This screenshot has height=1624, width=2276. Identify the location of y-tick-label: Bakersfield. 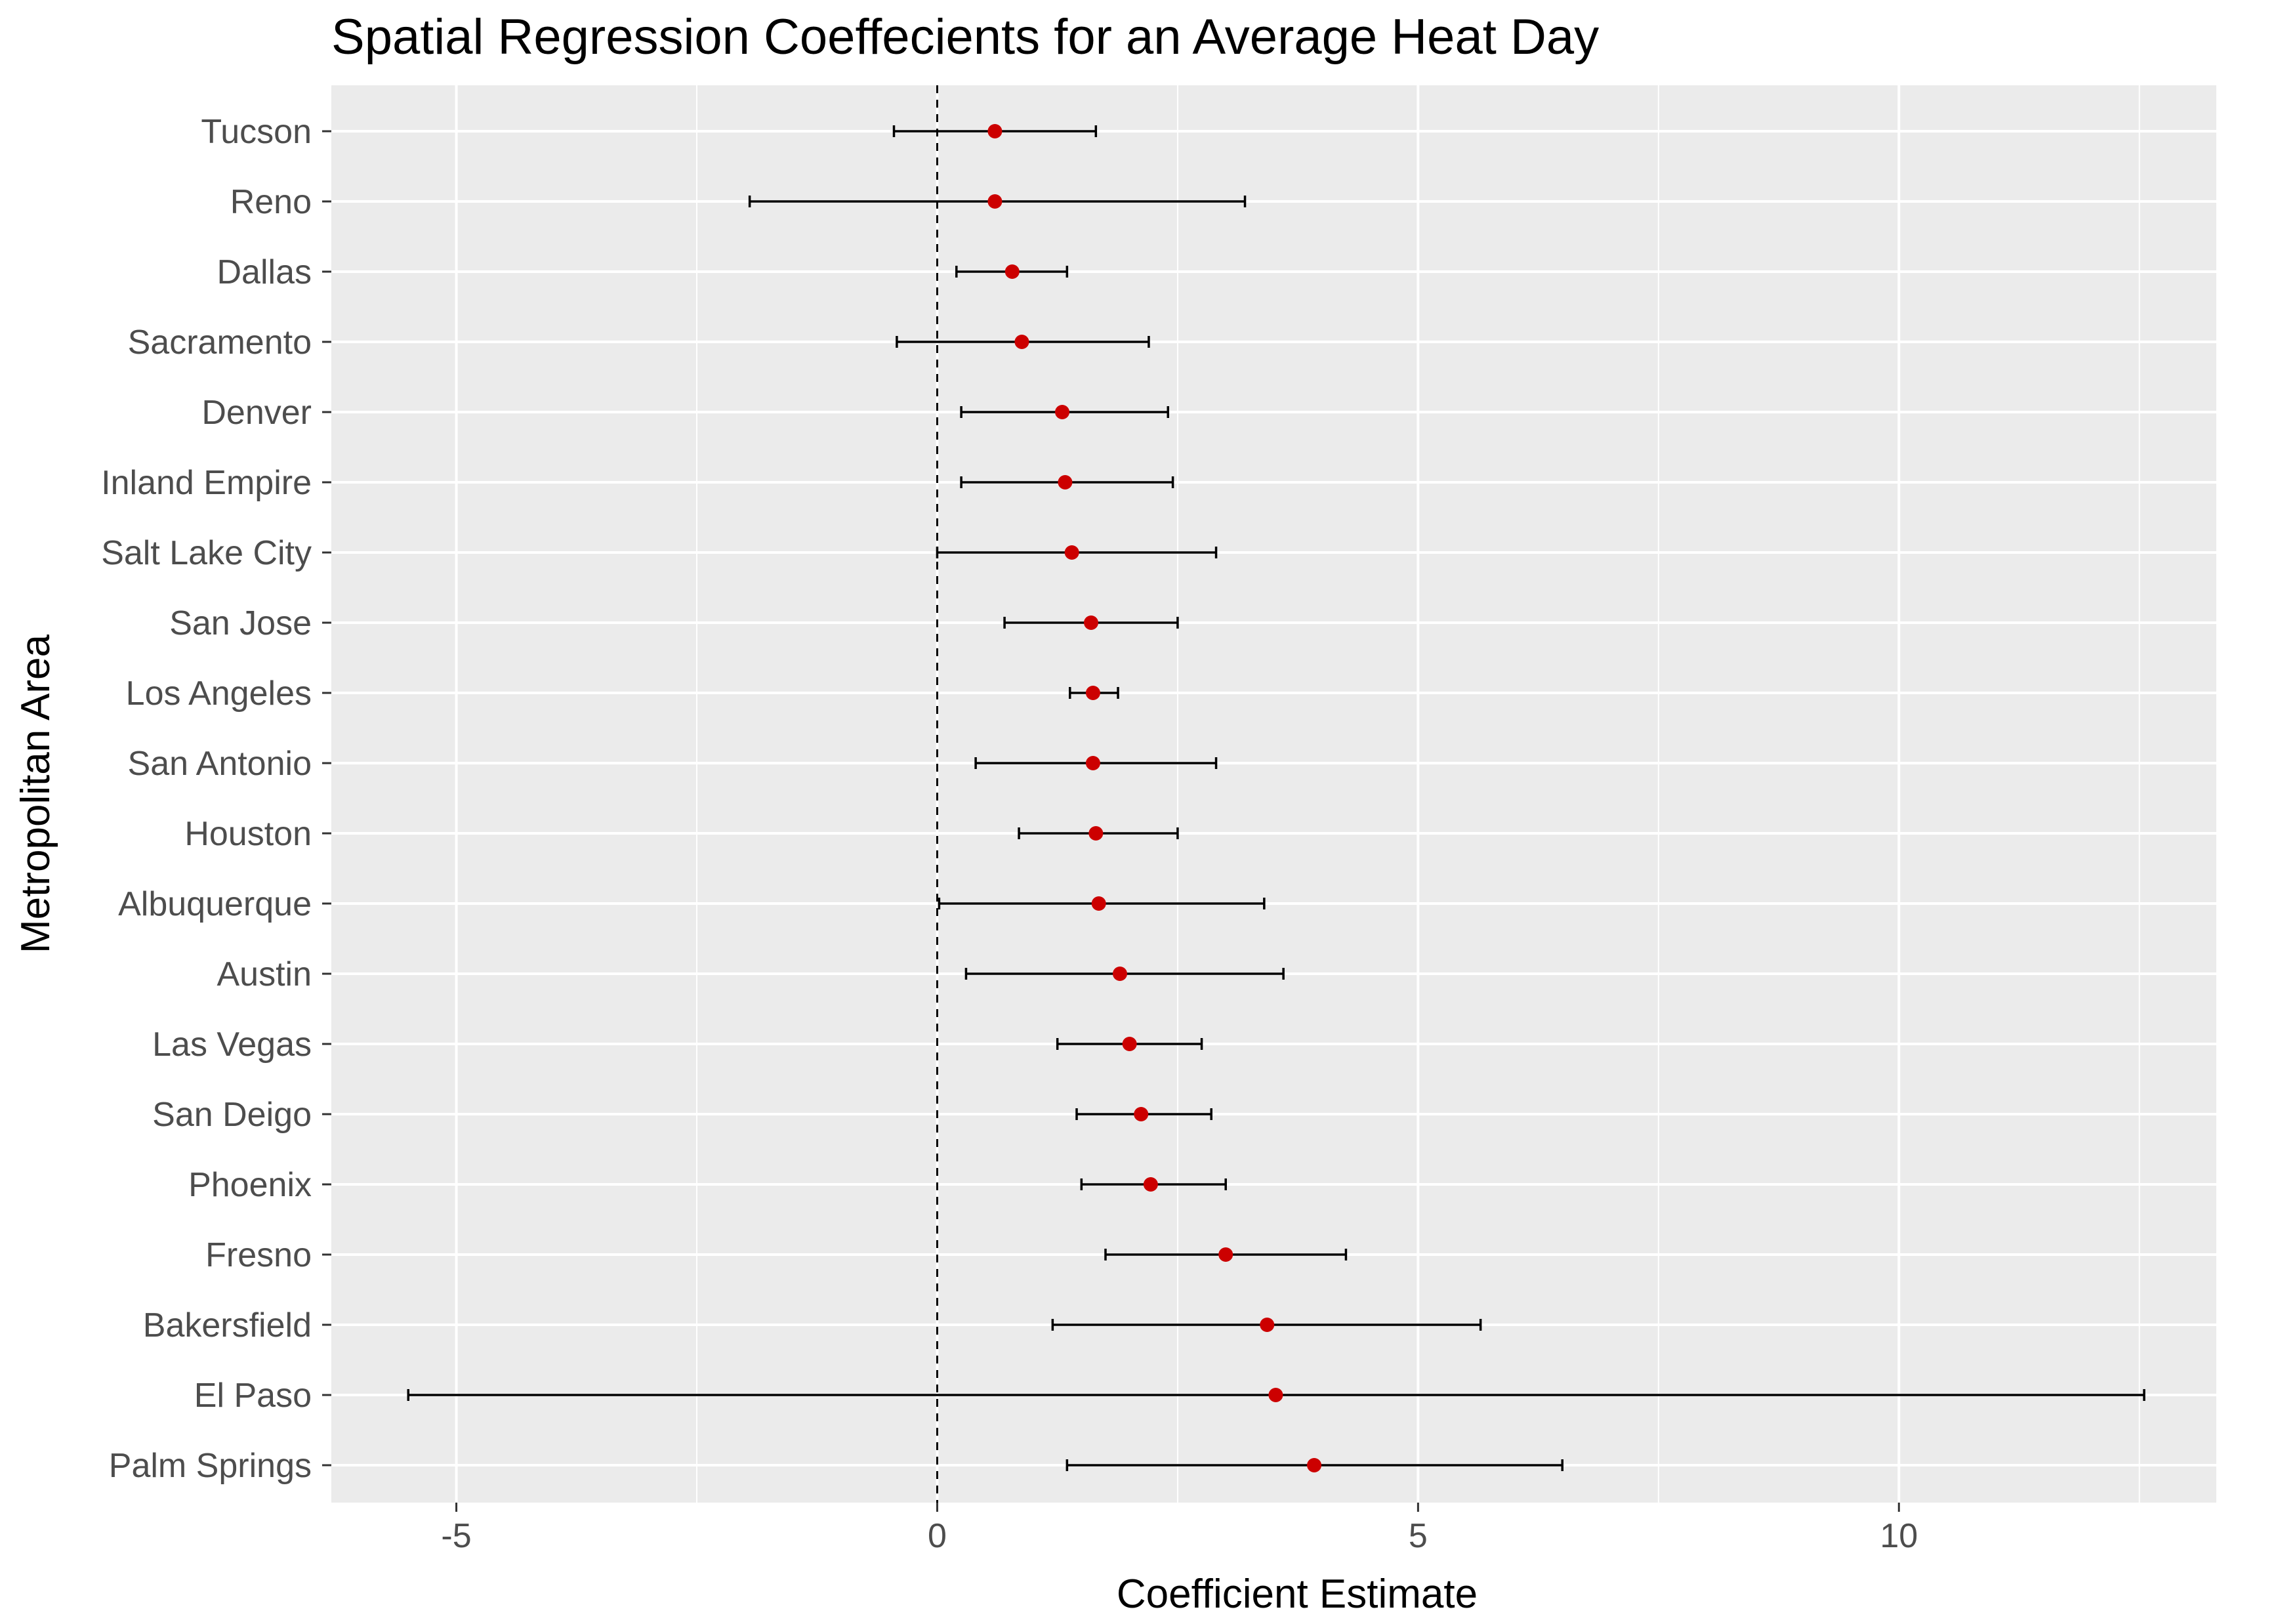
(227, 1325).